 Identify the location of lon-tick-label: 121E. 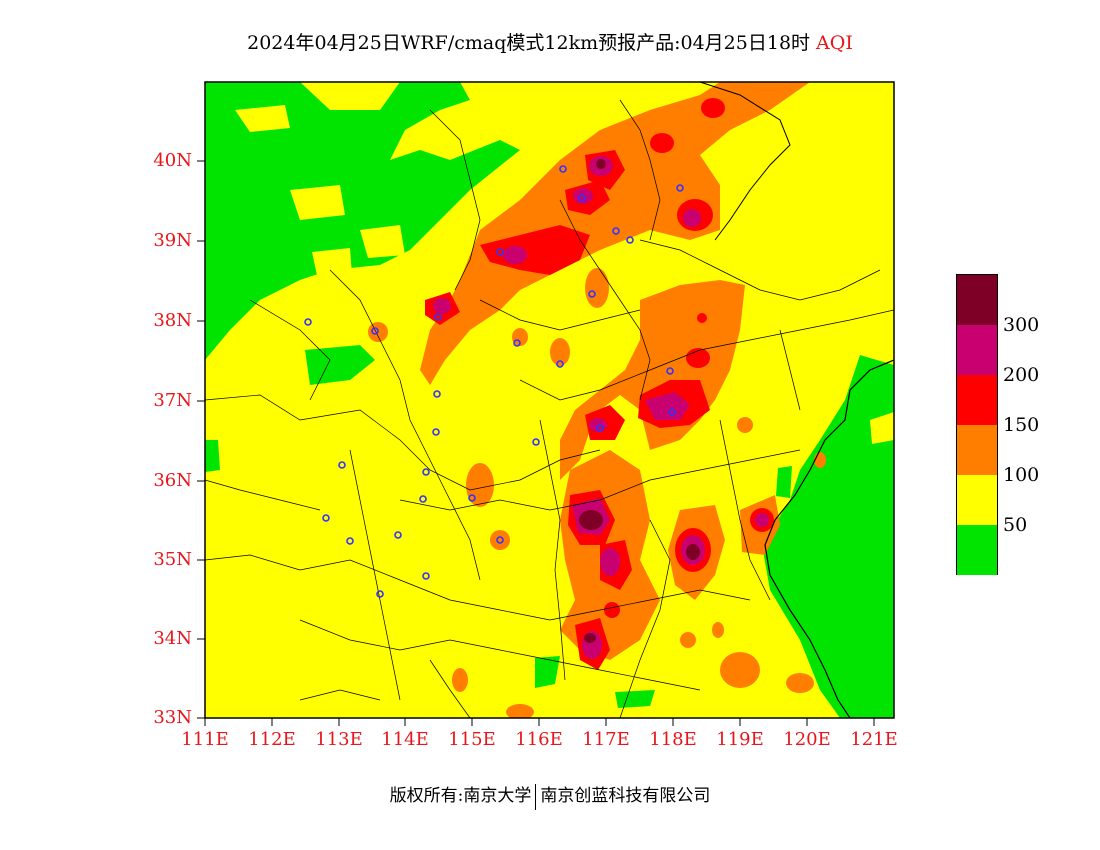
(874, 739).